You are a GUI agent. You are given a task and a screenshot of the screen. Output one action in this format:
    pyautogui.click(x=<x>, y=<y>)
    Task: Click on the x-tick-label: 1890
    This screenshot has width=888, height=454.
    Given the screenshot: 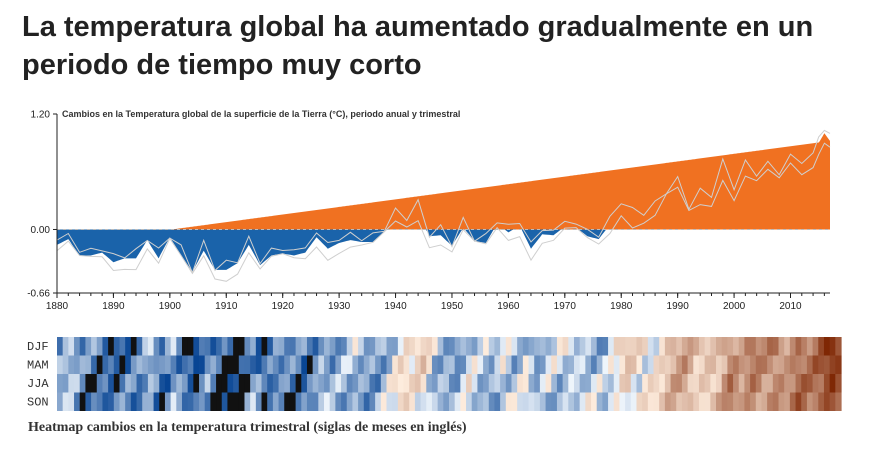 What is the action you would take?
    pyautogui.click(x=113, y=306)
    